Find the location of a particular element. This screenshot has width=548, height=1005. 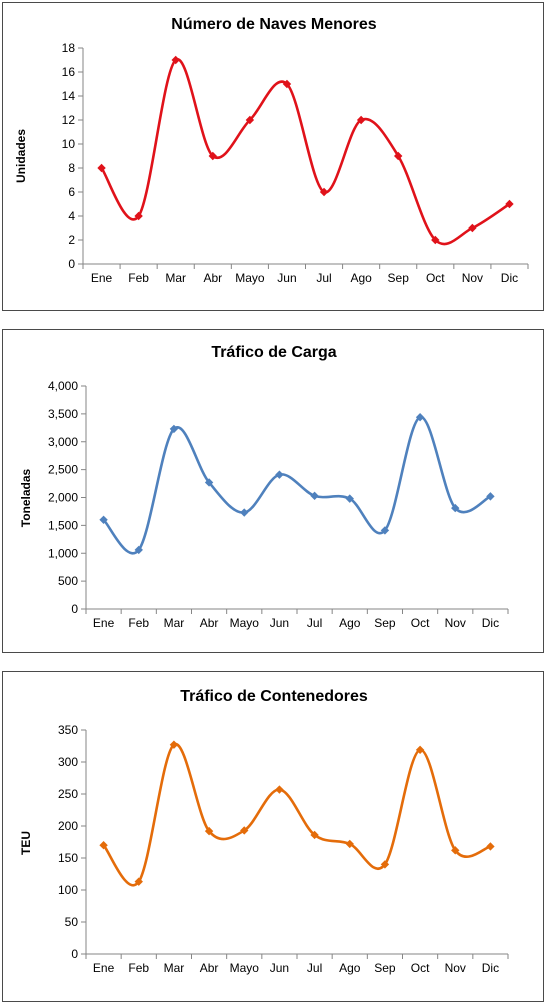

y-tick-label: 2,500 is located at coordinates (63, 470).